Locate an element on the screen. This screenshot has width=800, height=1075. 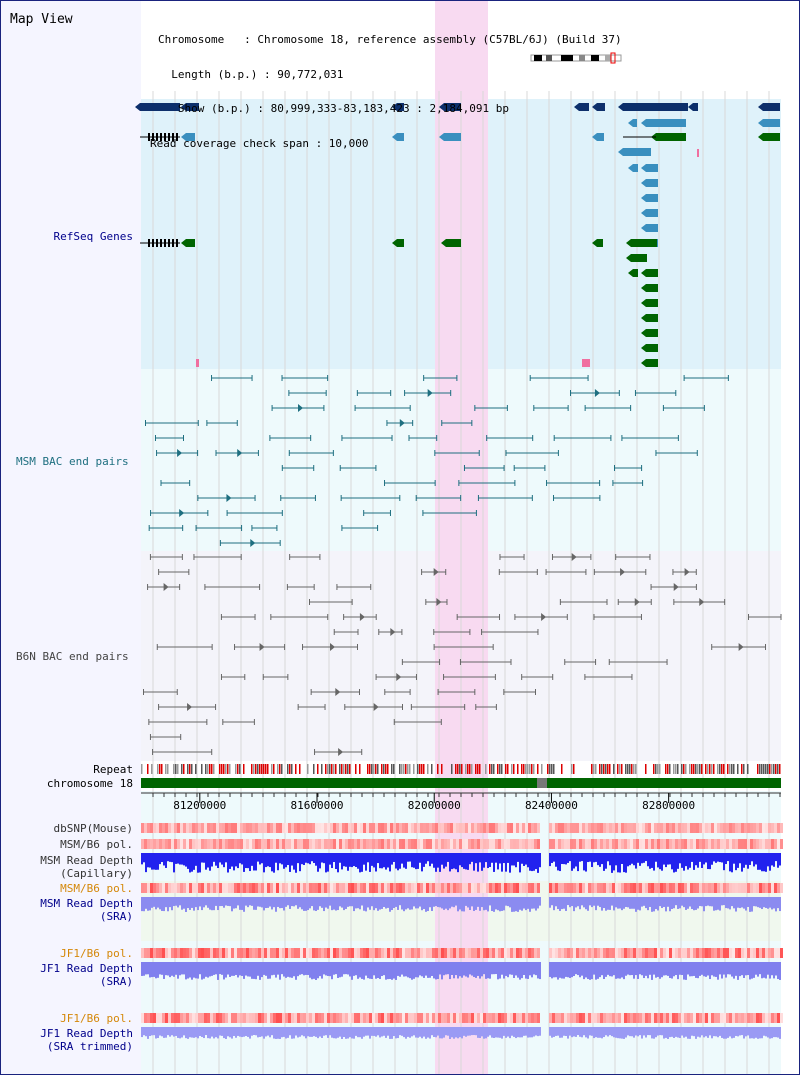
msm-pol-label-2: MSM/B6 pol. is located at coordinates (96, 888).